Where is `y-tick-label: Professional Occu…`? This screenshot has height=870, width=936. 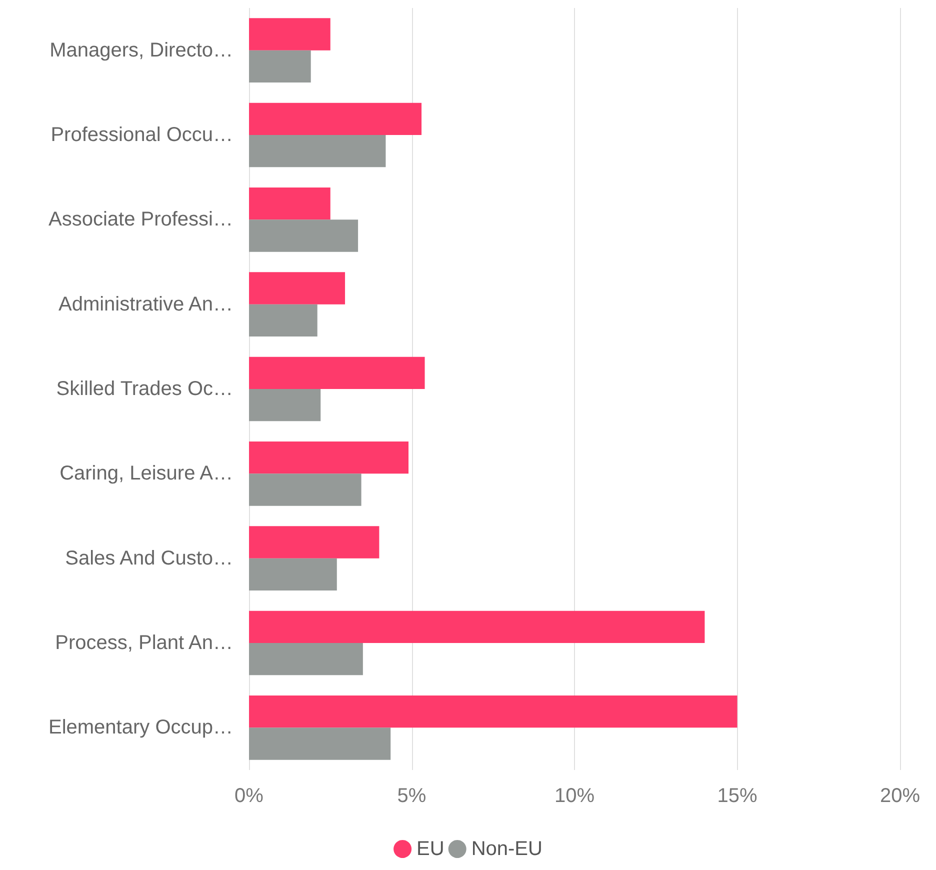
y-tick-label: Professional Occu… is located at coordinates (141, 135).